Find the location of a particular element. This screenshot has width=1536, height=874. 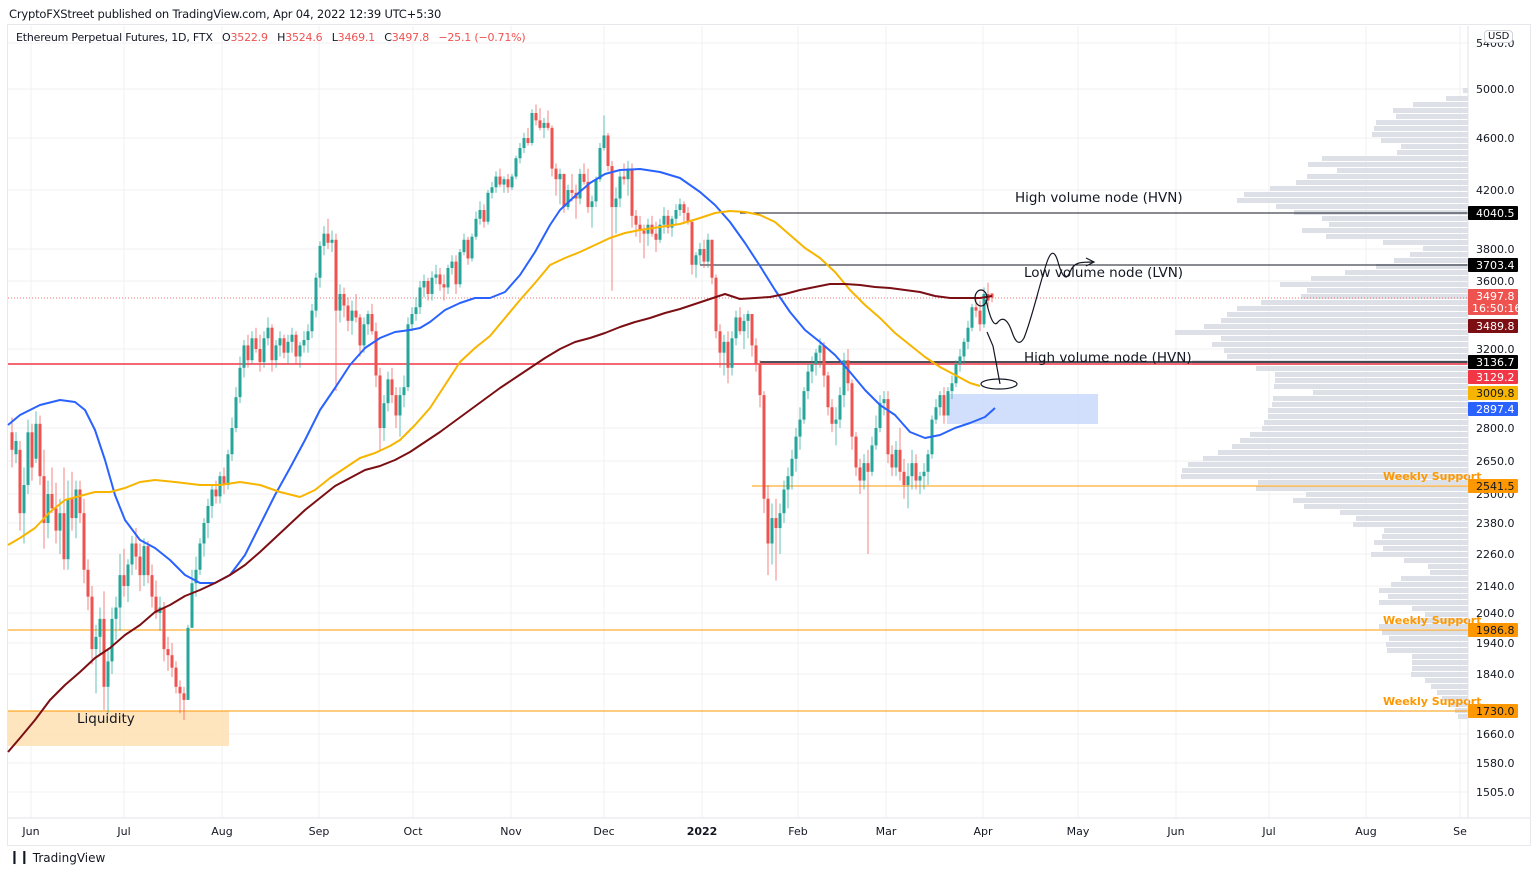

ellipse-bottom is located at coordinates (999, 384).